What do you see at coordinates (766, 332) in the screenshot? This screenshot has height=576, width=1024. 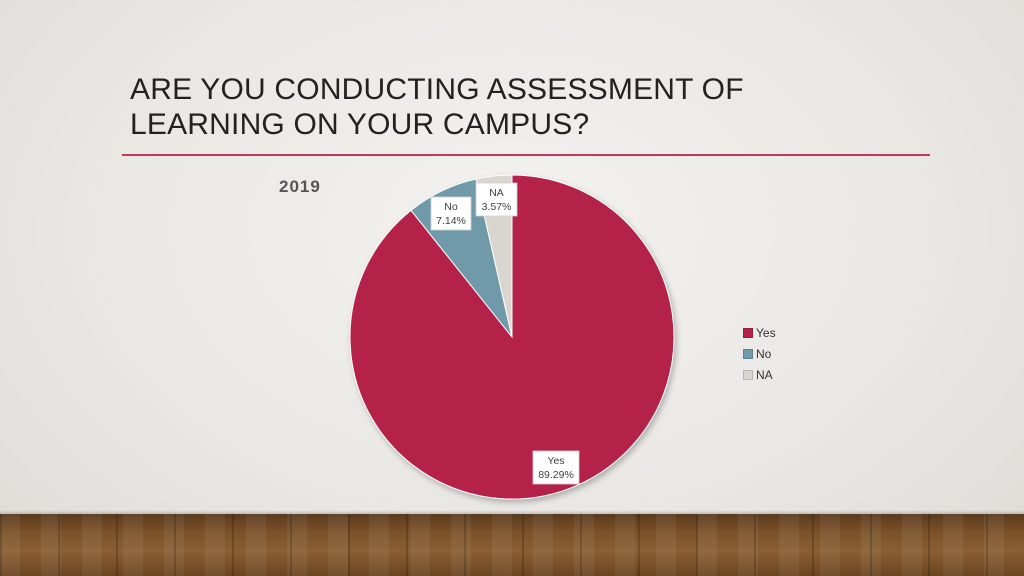 I see `legend-label-yes: Yes` at bounding box center [766, 332].